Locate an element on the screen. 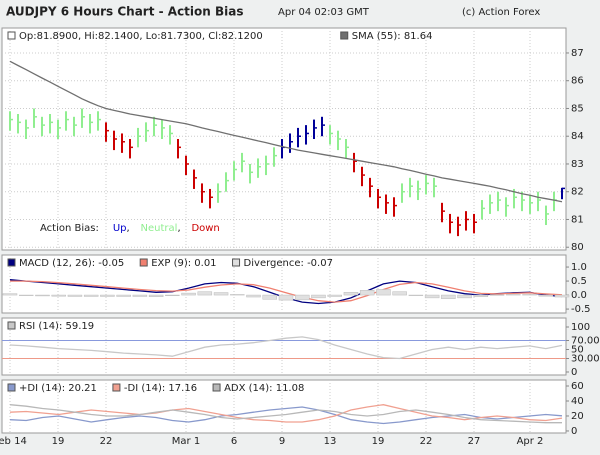 The image size is (600, 455). y-tick-label: 0.0 is located at coordinates (579, 295).